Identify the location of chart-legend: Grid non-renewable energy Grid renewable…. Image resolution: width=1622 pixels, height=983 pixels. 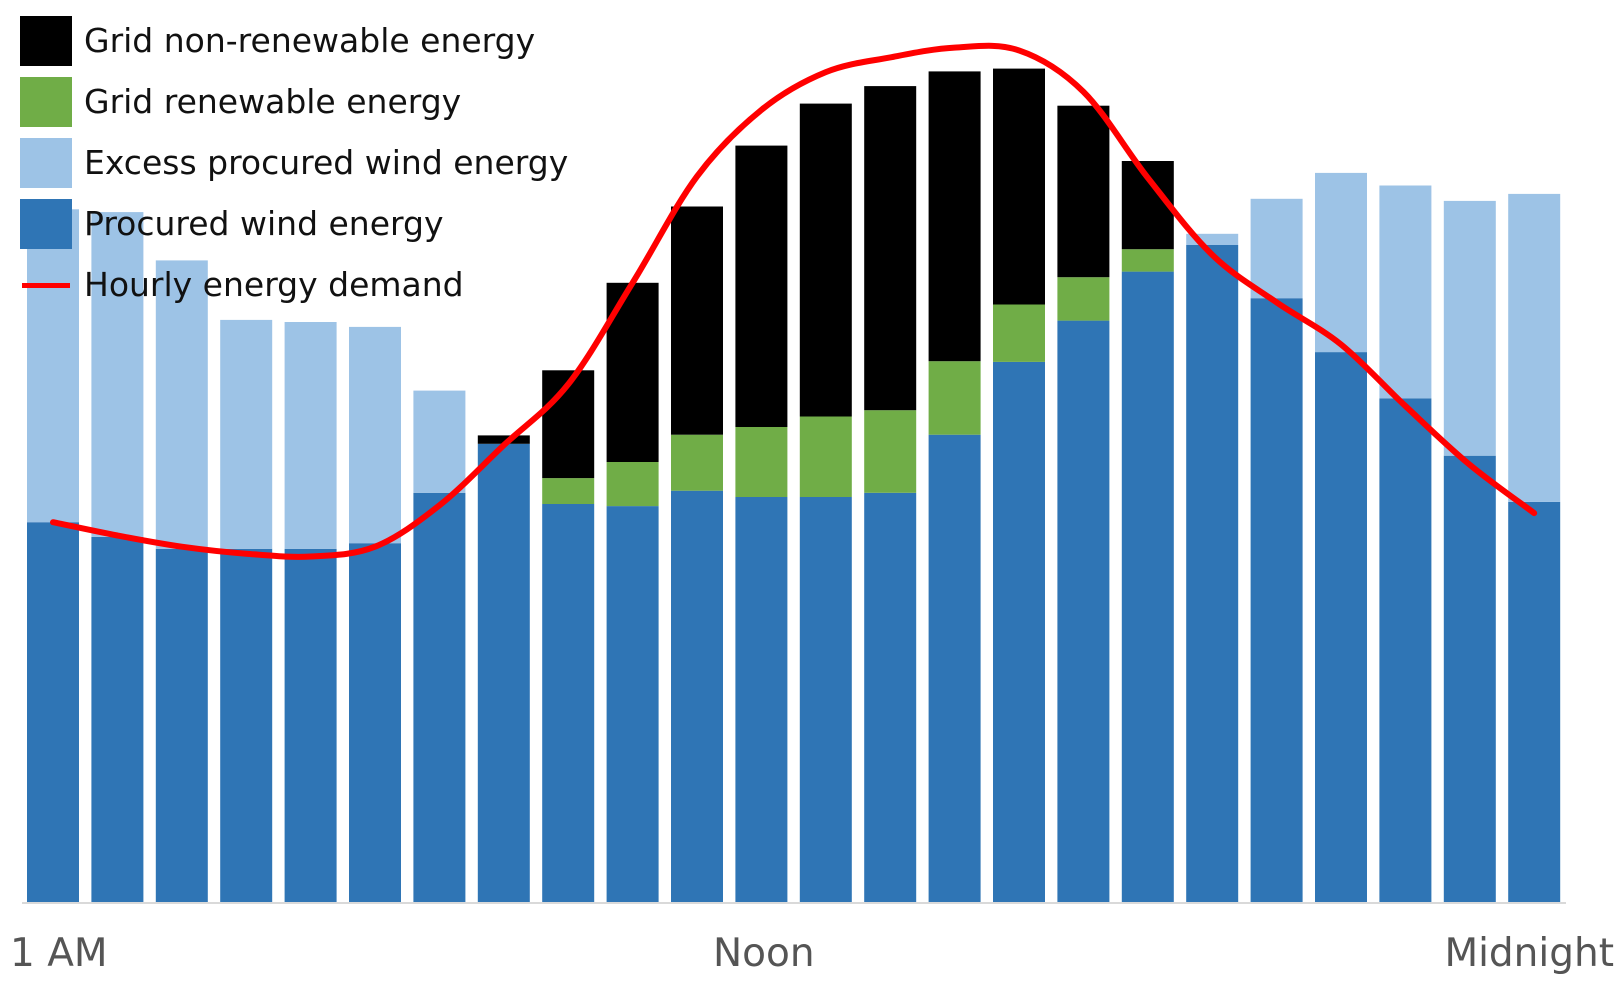
(294, 162).